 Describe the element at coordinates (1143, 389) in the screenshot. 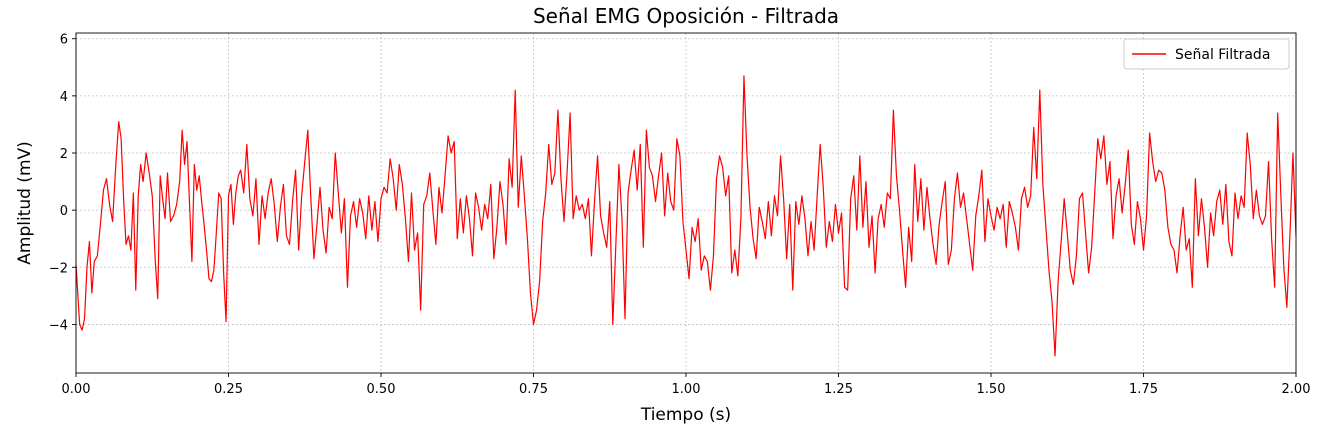

I see `x-tick-label: 1.75` at that location.